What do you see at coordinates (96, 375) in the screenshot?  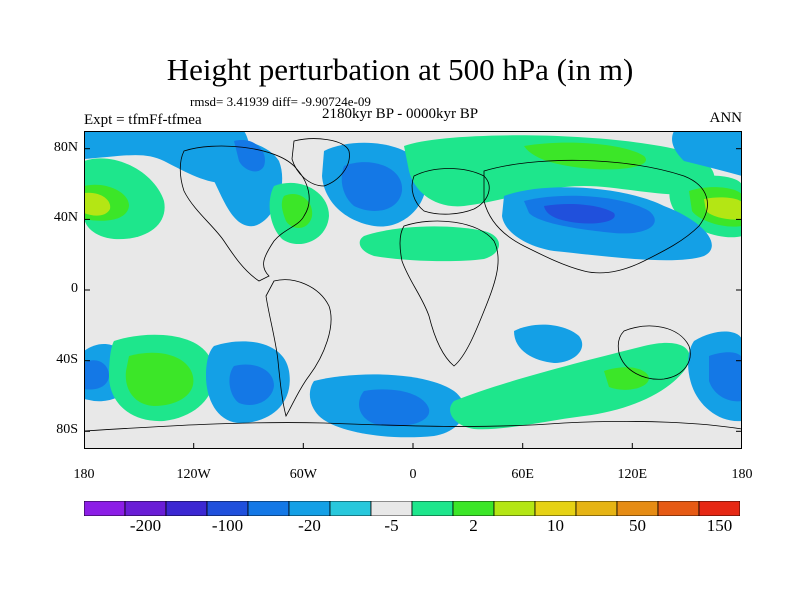 I see `contour-low-south-pacific-west-core` at bounding box center [96, 375].